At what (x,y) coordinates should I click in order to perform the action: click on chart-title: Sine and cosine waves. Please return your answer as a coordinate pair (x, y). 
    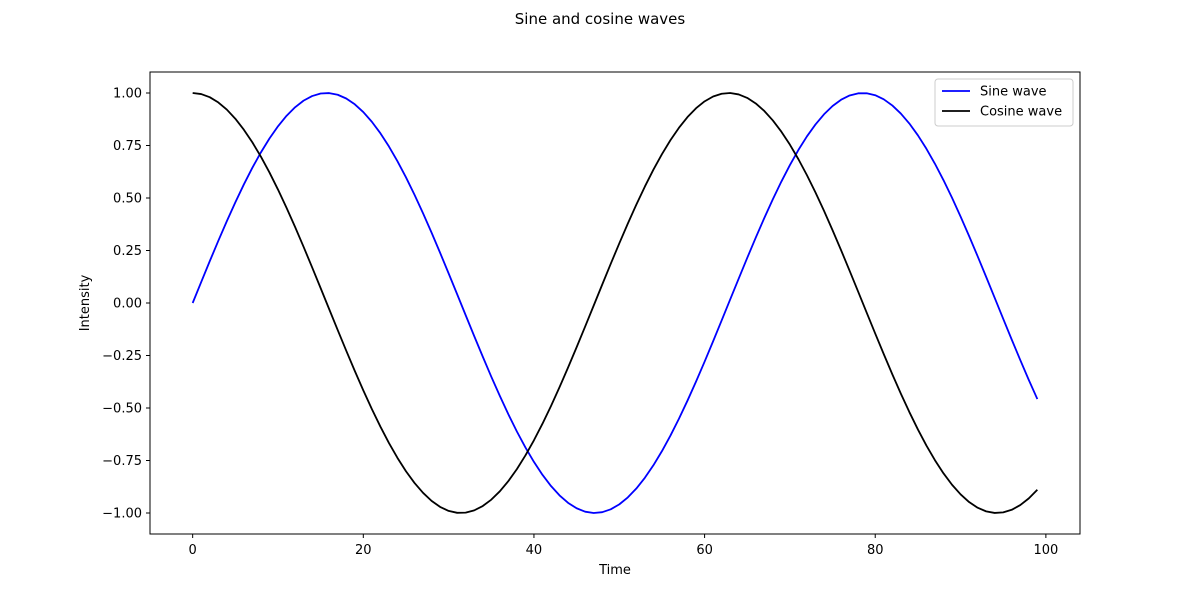
    Looking at the image, I should click on (600, 19).